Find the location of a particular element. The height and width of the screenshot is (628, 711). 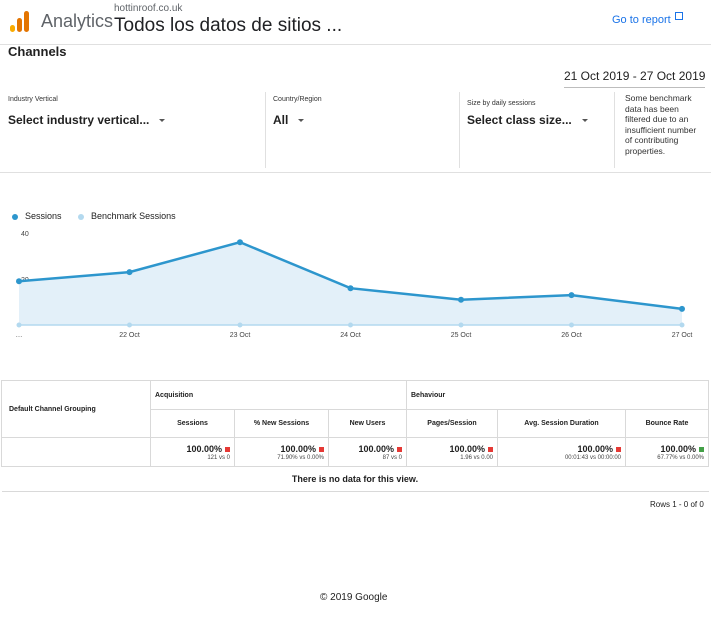

footer-copyright: © 2019 Google is located at coordinates (354, 597).